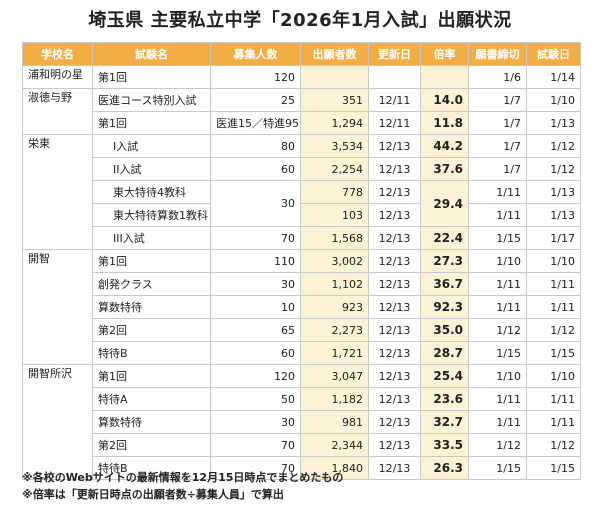  Describe the element at coordinates (57, 422) in the screenshot. I see `school-name: 開智所沢` at that location.